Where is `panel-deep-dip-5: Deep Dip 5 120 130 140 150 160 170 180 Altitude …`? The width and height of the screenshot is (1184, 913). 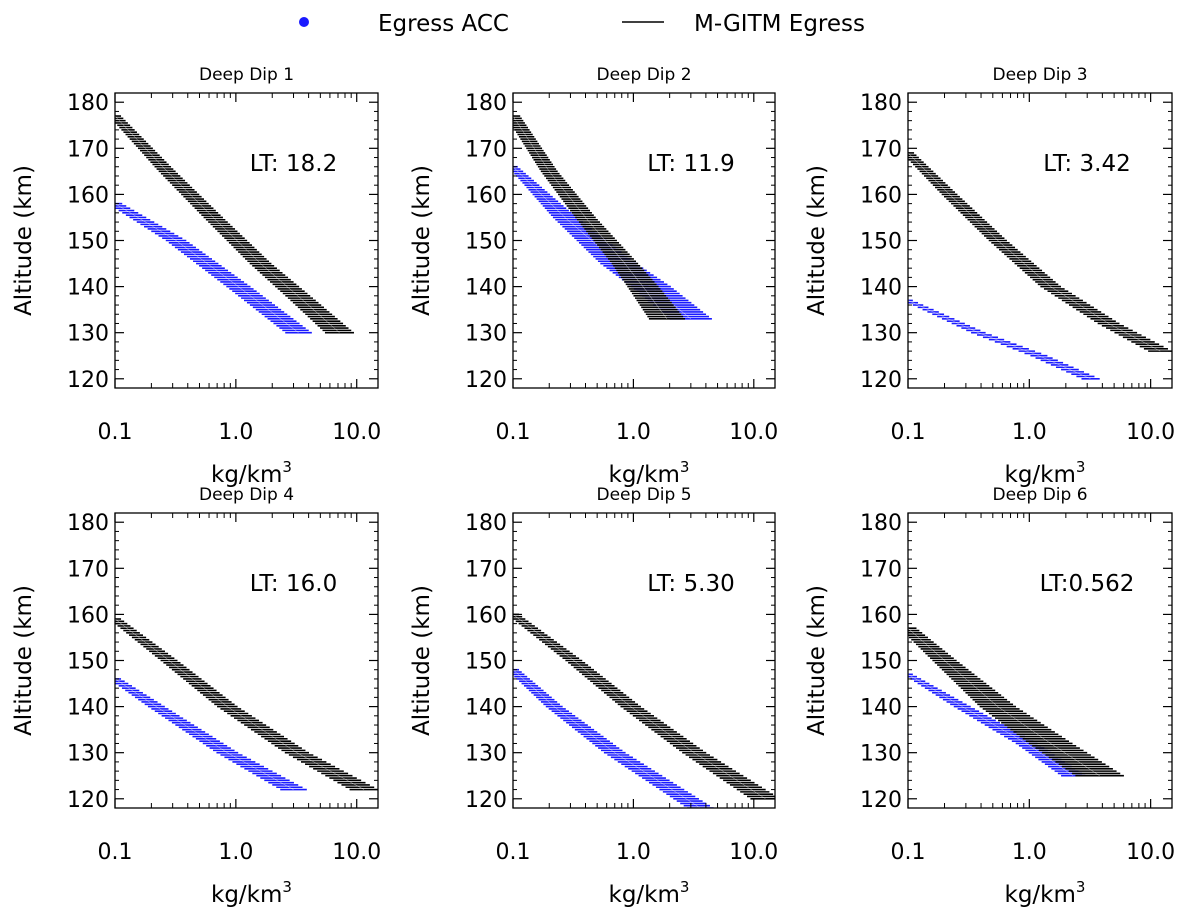 panel-deep-dip-5: Deep Dip 5 120 130 140 150 160 170 180 Altitude … is located at coordinates (593, 696).